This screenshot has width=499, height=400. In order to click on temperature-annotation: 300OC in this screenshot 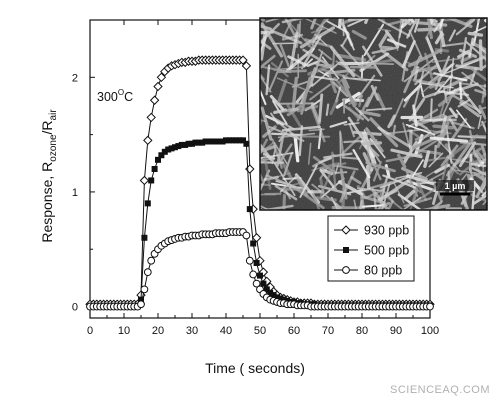, I will do `click(115, 96)`.